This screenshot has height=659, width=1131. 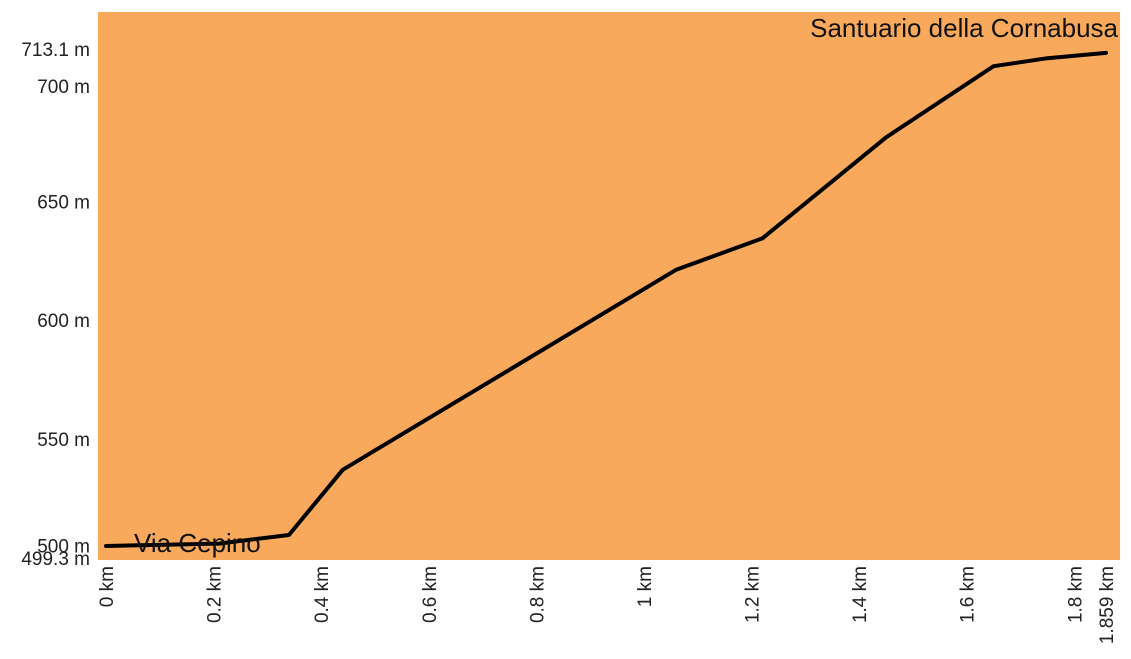 What do you see at coordinates (107, 586) in the screenshot?
I see `x-tick-label: 0 km` at bounding box center [107, 586].